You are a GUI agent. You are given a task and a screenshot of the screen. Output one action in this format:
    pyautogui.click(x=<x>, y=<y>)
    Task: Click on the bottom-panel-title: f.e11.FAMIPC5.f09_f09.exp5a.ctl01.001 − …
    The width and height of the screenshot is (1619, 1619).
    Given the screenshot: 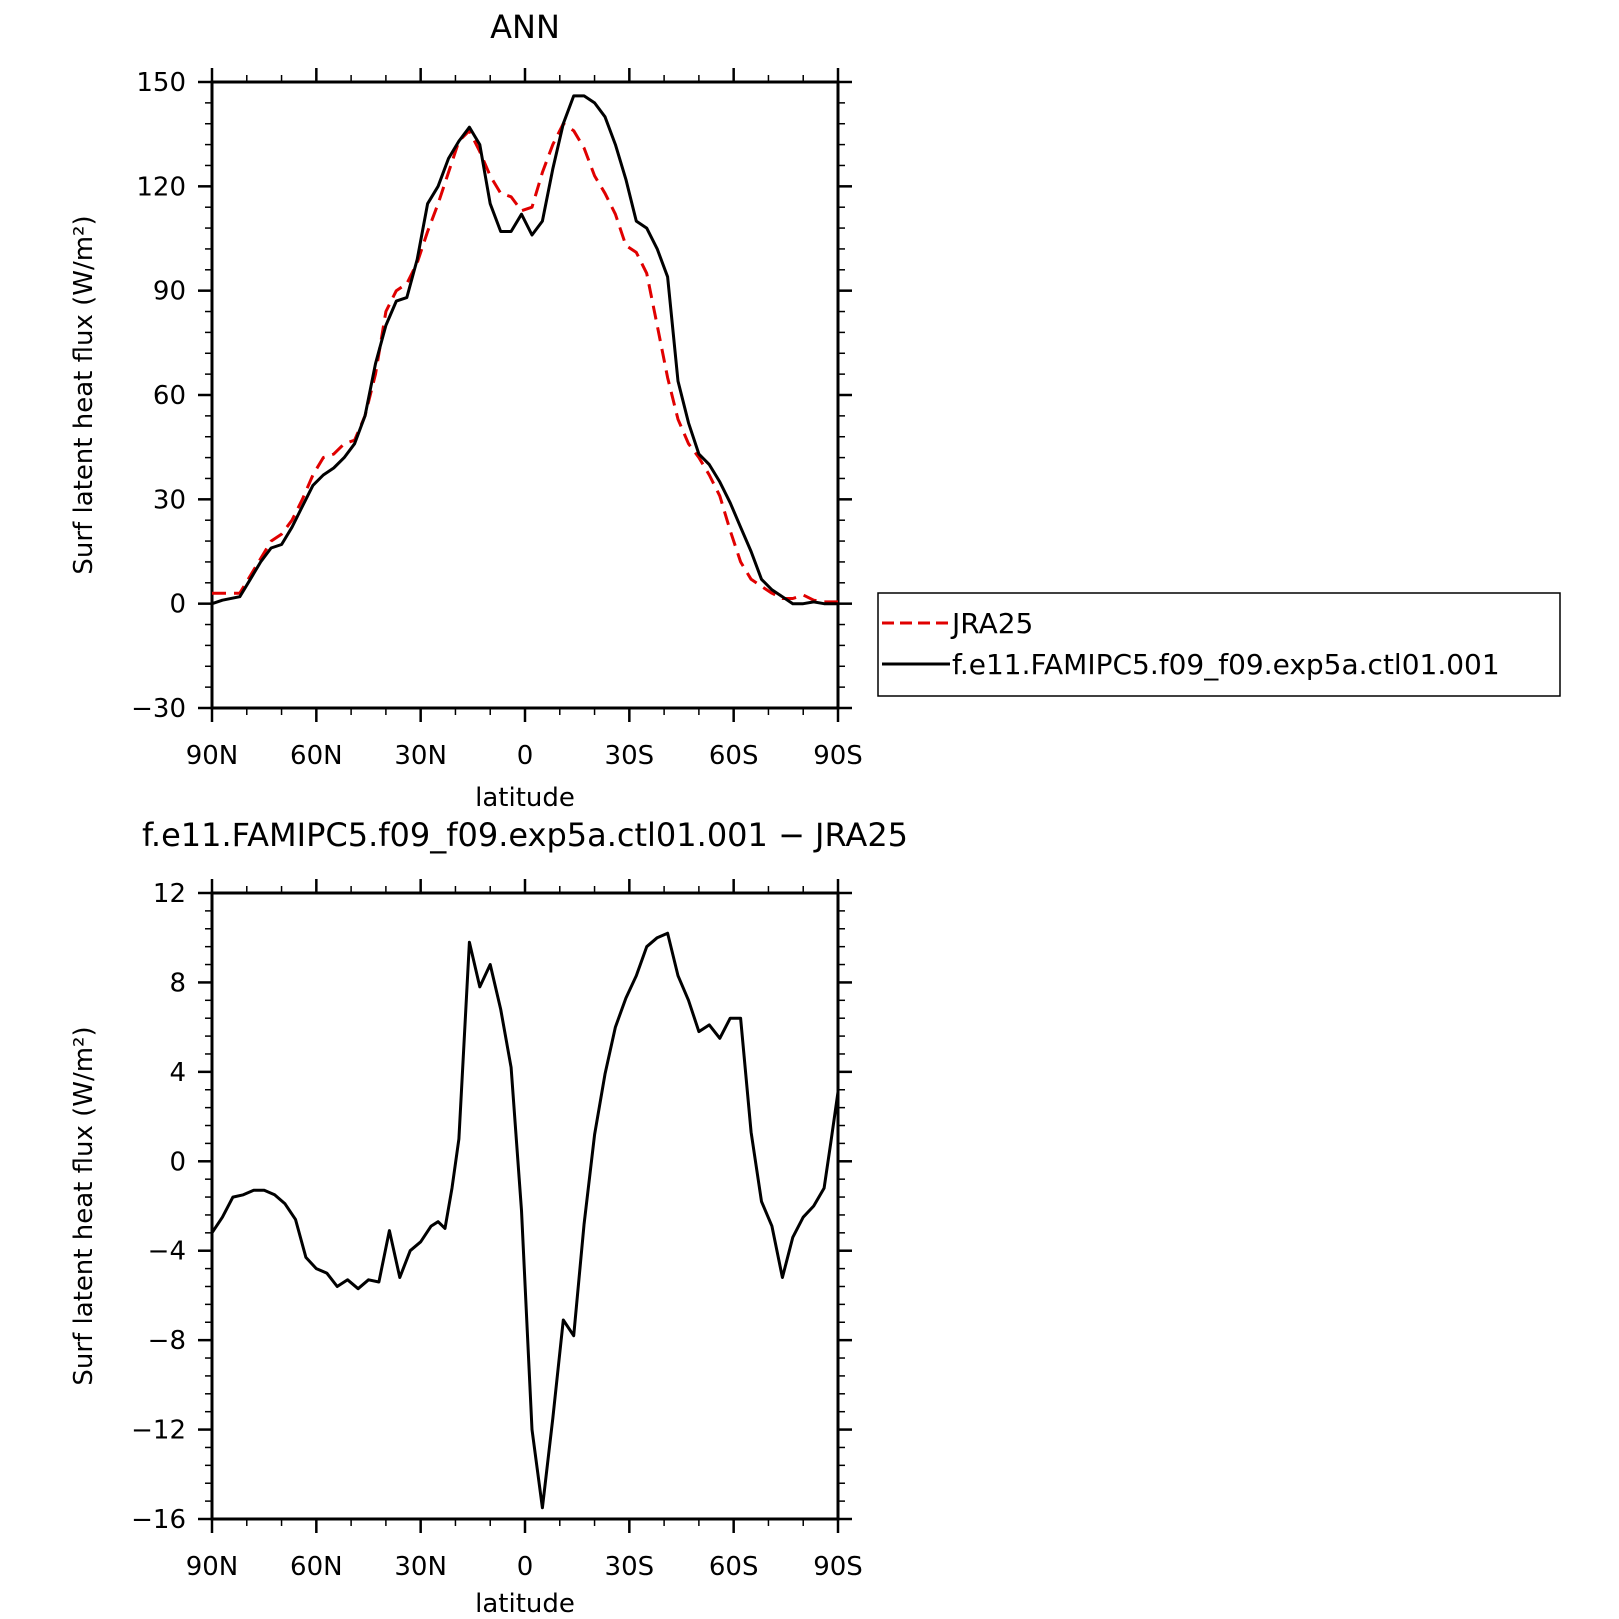 What is the action you would take?
    pyautogui.click(x=525, y=835)
    